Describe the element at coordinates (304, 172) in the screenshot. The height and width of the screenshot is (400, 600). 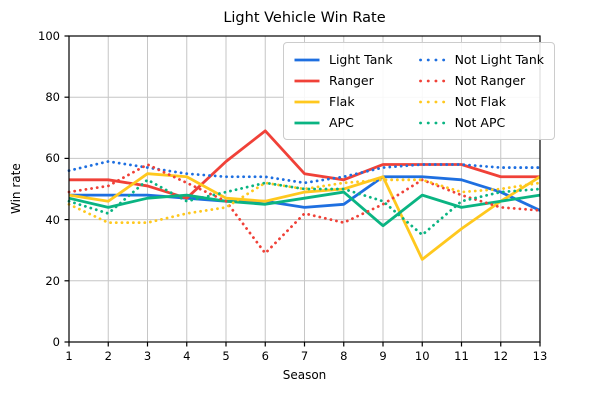
I see `series-line-not-light-tank` at that location.